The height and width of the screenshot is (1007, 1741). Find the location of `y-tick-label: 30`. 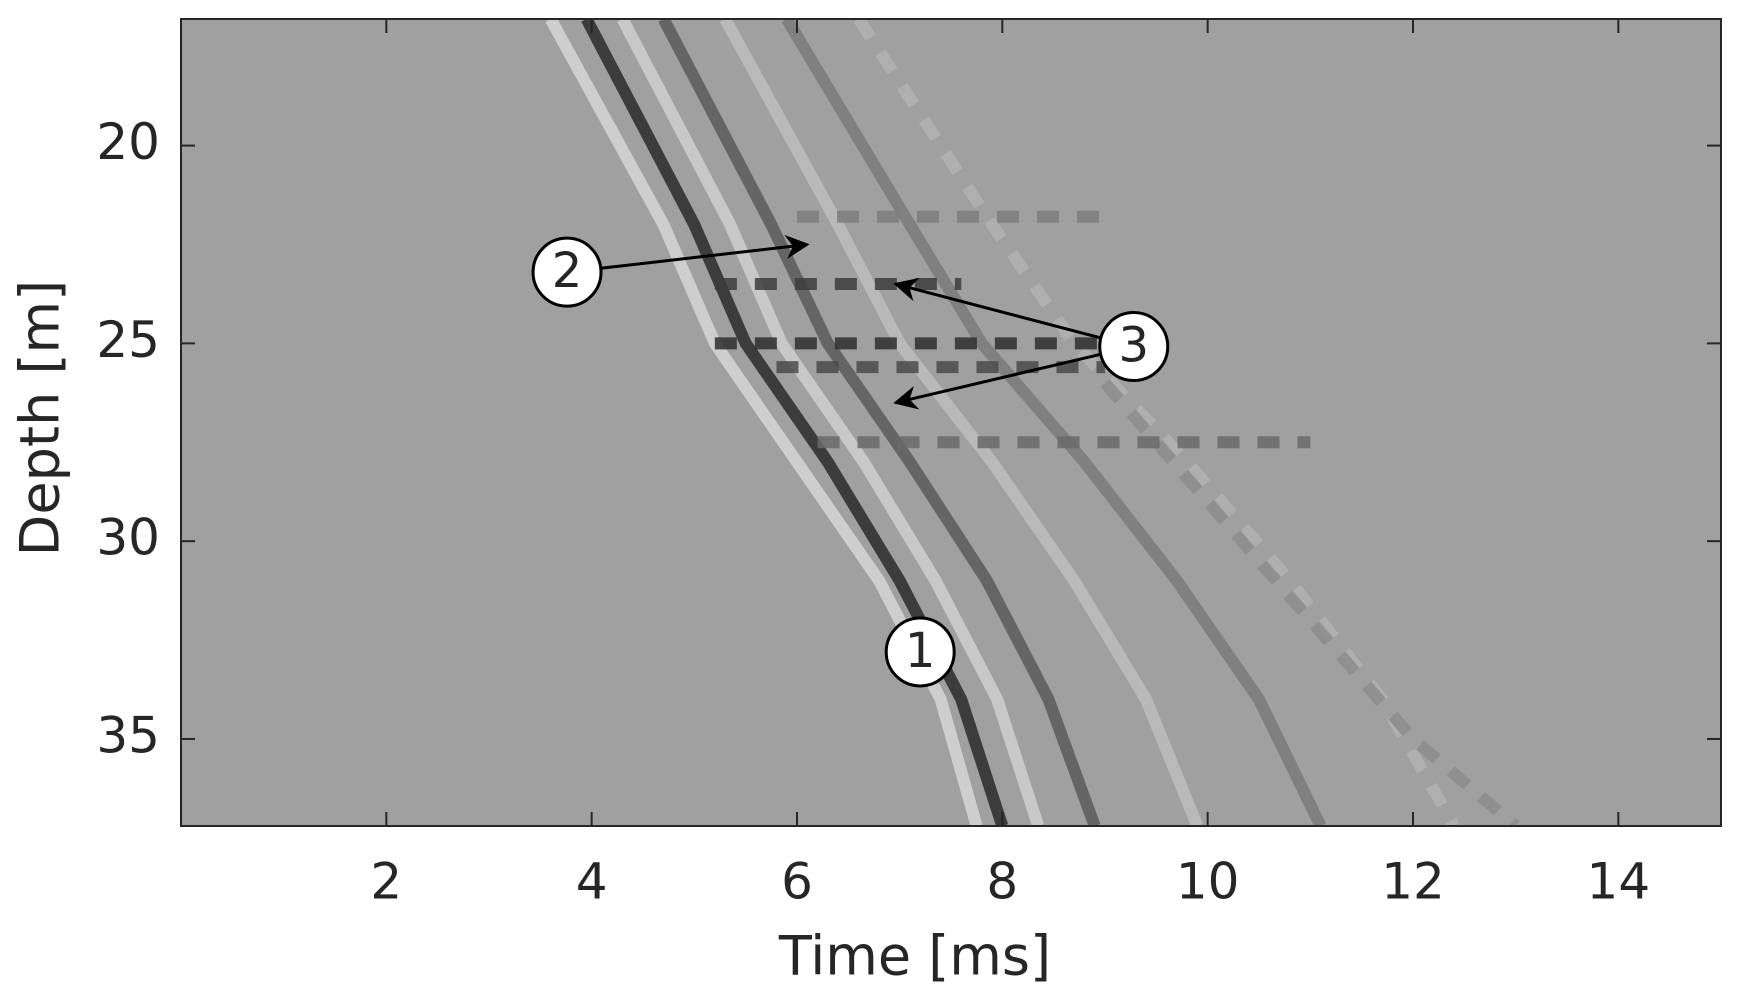

y-tick-label: 30 is located at coordinates (128, 538).